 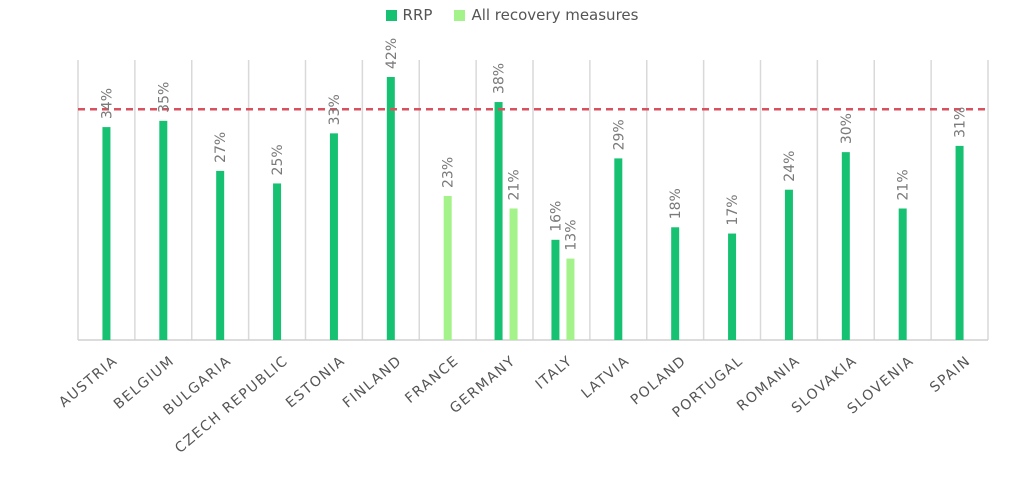 I want to click on data-label: 17%, so click(x=733, y=209).